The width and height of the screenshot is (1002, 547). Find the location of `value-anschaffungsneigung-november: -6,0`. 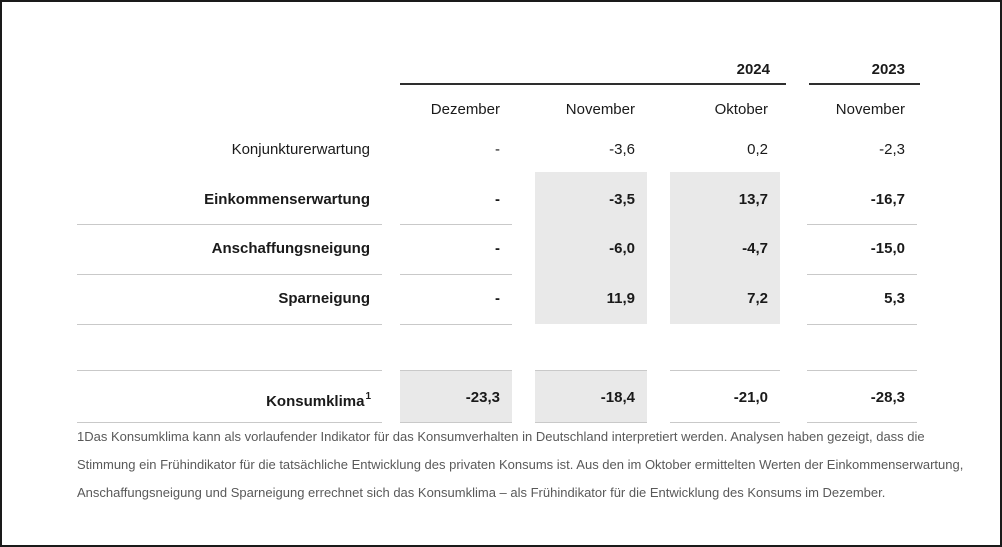

value-anschaffungsneigung-november: -6,0 is located at coordinates (622, 248).